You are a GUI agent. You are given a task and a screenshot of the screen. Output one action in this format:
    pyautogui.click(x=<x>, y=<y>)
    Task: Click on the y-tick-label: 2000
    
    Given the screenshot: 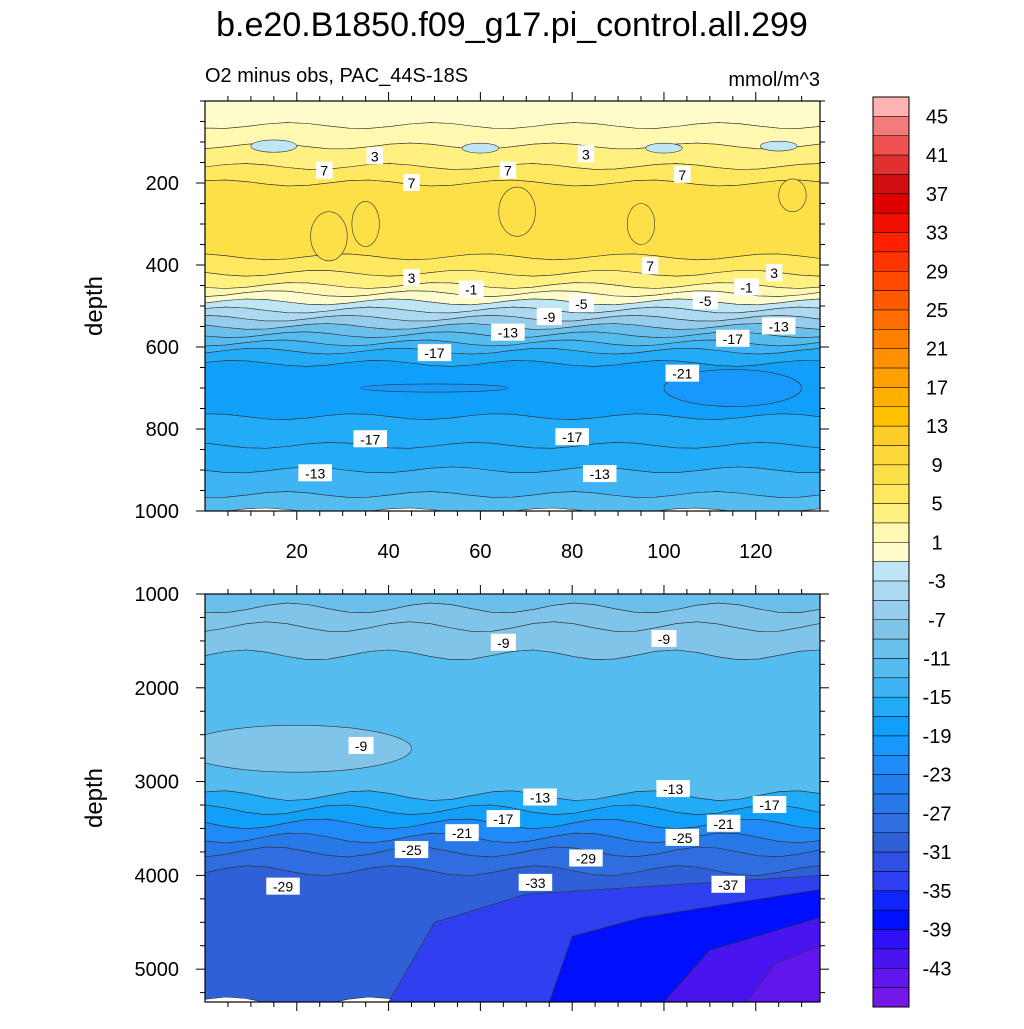 What is the action you would take?
    pyautogui.click(x=157, y=689)
    